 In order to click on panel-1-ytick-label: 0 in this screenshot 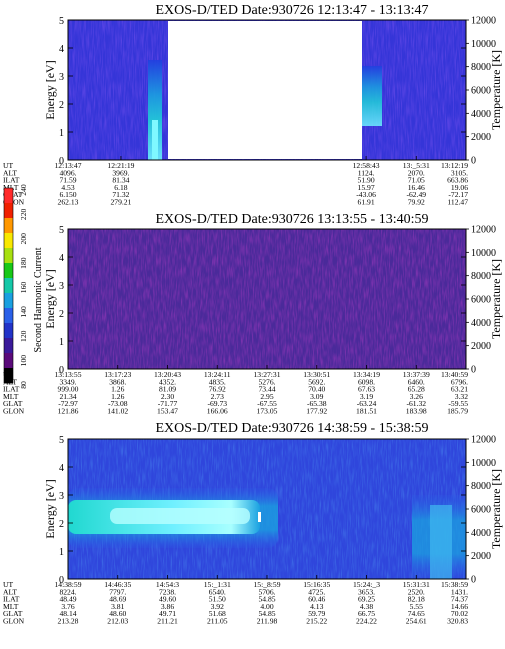, I will do `click(61, 161)`.